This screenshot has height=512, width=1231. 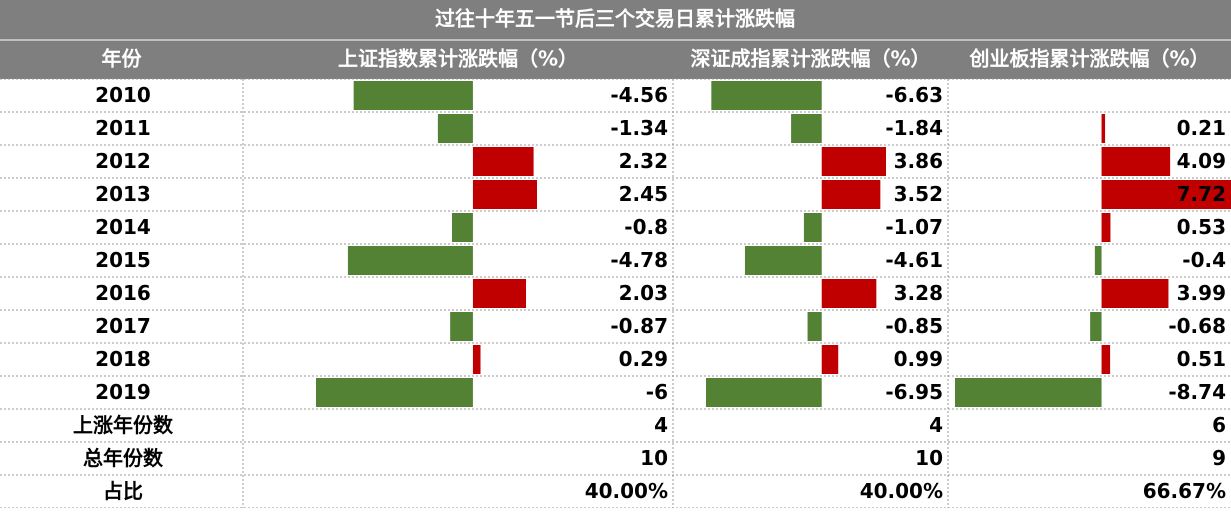 What do you see at coordinates (1201, 227) in the screenshot?
I see `cell-value: 0.53` at bounding box center [1201, 227].